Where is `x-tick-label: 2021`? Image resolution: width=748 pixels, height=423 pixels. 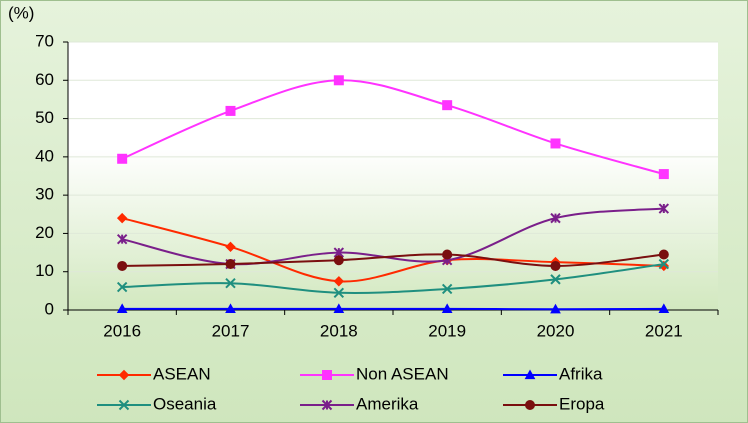 x-tick-label: 2021 is located at coordinates (664, 330).